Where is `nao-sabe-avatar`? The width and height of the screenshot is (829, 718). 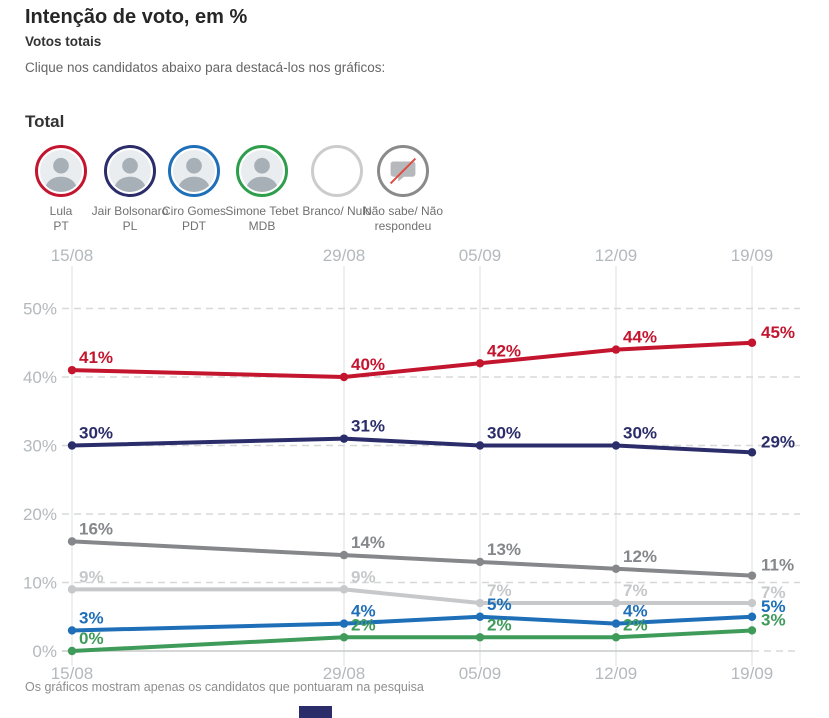 nao-sabe-avatar is located at coordinates (403, 171).